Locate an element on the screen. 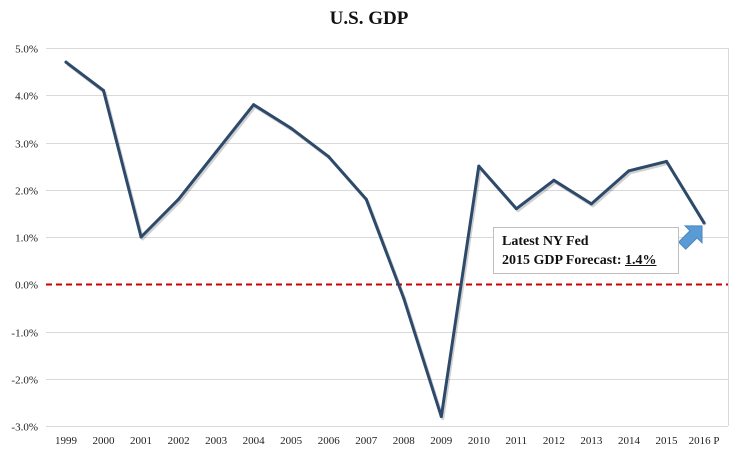 Image resolution: width=738 pixels, height=456 pixels. x-tick-label: 2000 is located at coordinates (104, 441).